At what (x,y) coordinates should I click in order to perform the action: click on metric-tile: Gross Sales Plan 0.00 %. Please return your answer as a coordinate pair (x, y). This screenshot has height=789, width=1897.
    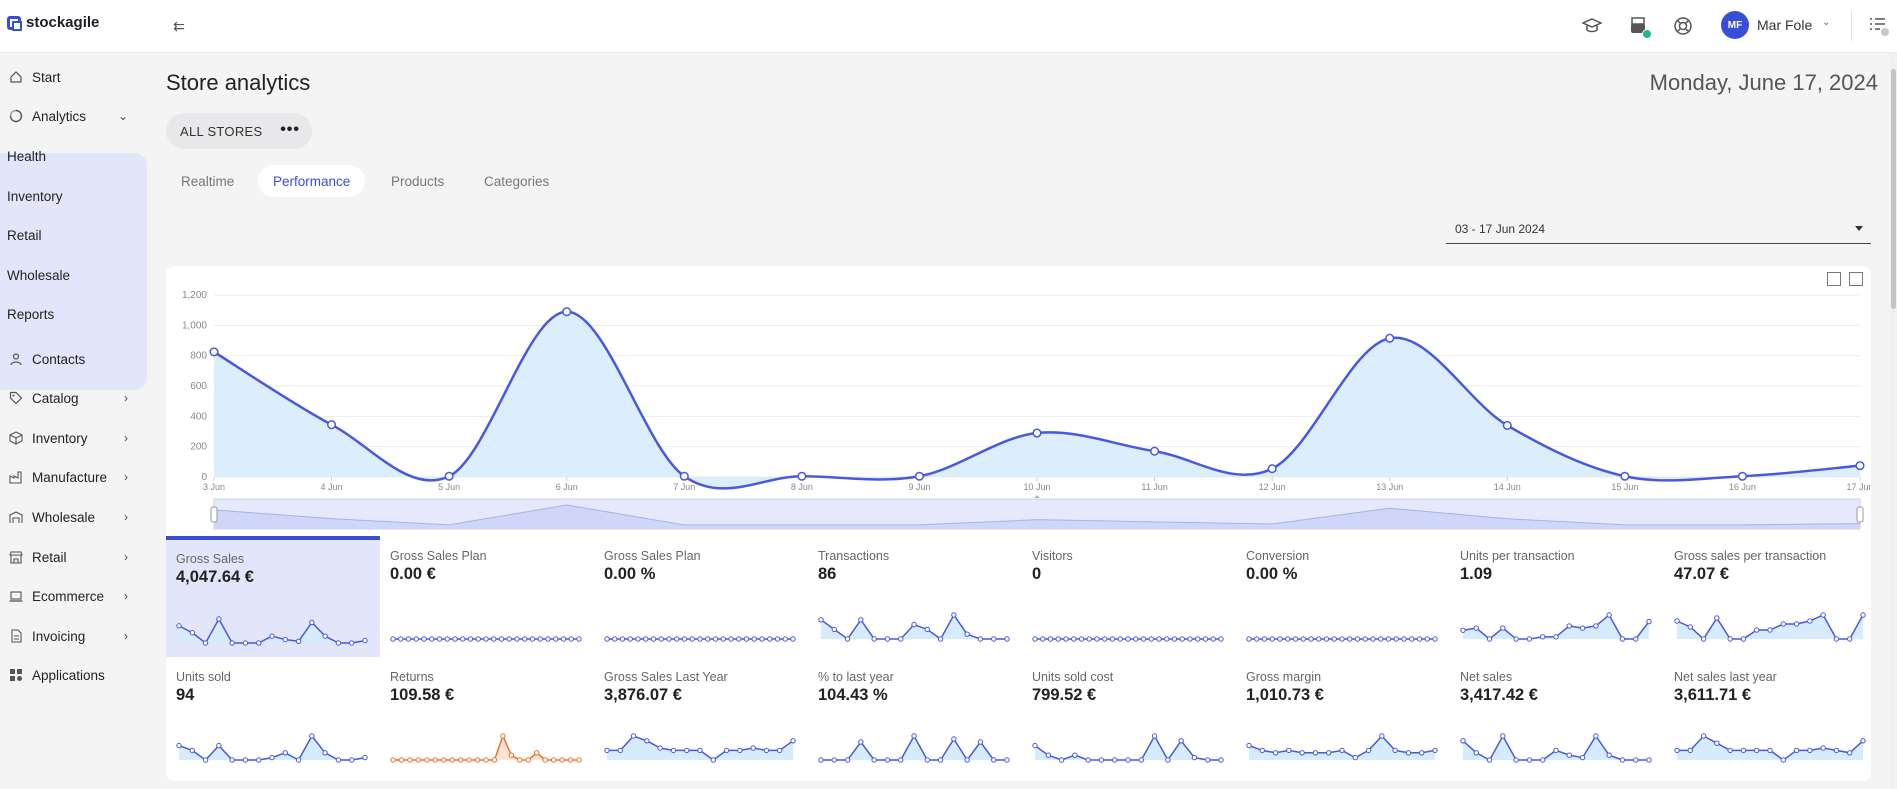
    Looking at the image, I should click on (701, 596).